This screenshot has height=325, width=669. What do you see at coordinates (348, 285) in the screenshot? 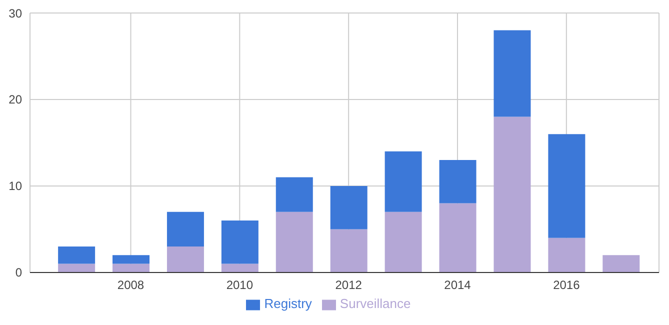
I see `x-tick-label: 2012` at bounding box center [348, 285].